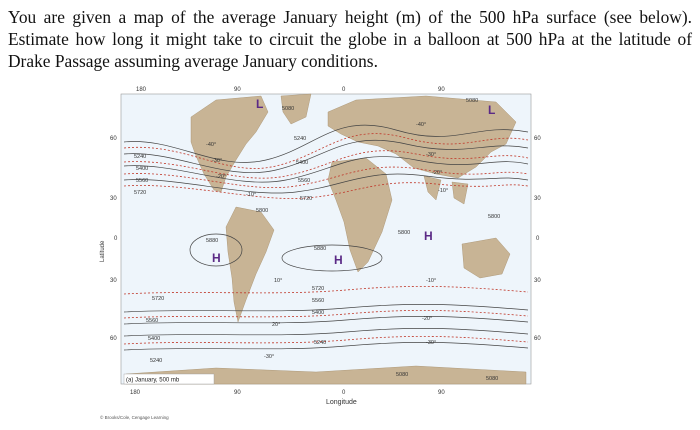 This screenshot has height=430, width=700. I want to click on figure-credit: © Brooks/Cole, Cengage Learning, so click(134, 417).